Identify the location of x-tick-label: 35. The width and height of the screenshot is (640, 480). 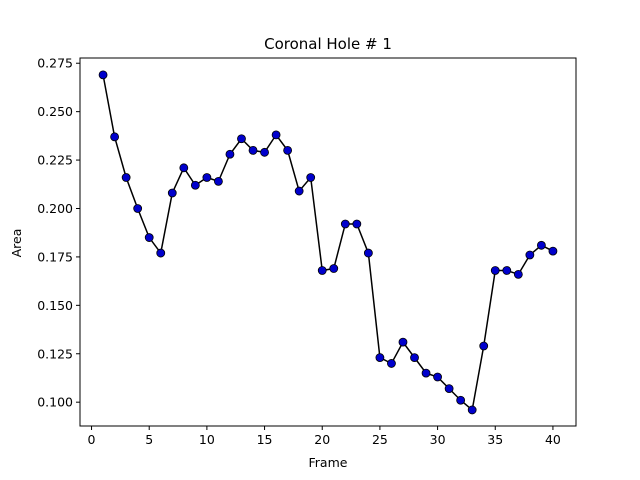
(495, 439).